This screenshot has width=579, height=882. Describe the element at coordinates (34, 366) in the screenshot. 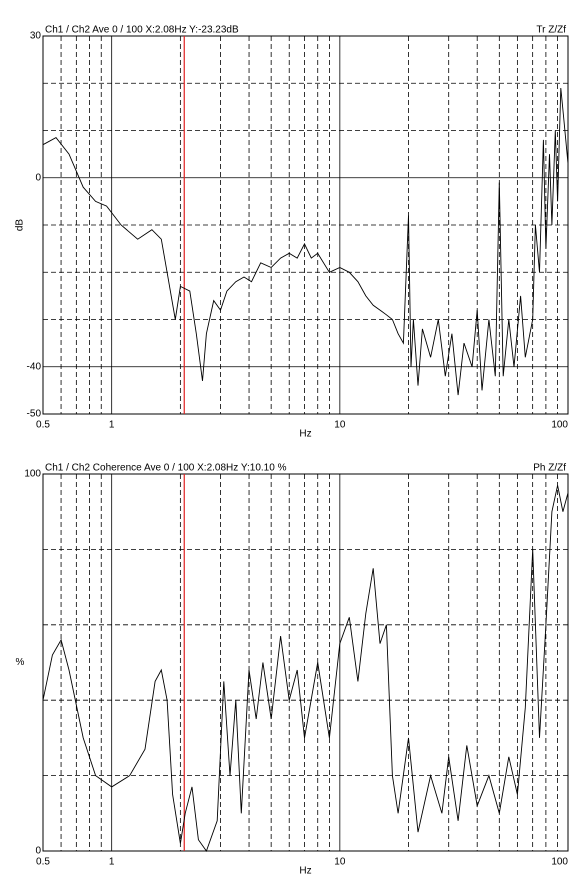

I see `y-tick-label: -40` at that location.